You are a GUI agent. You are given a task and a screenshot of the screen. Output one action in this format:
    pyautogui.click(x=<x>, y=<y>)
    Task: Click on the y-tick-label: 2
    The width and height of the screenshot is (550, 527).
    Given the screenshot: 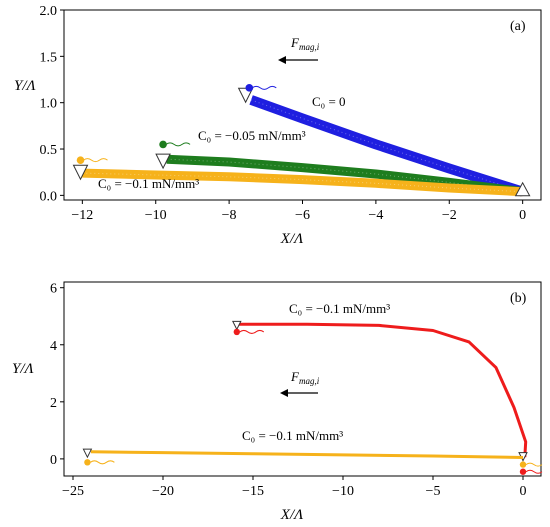 What is the action you would take?
    pyautogui.click(x=53, y=403)
    